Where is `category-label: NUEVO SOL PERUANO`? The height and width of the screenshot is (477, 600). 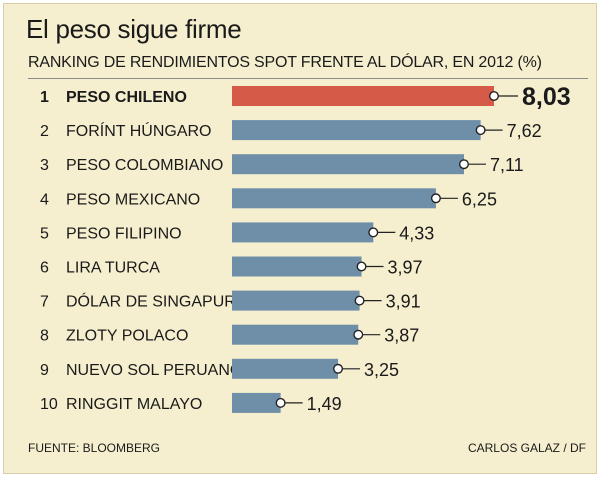
category-label: NUEVO SOL PERUANO is located at coordinates (154, 370).